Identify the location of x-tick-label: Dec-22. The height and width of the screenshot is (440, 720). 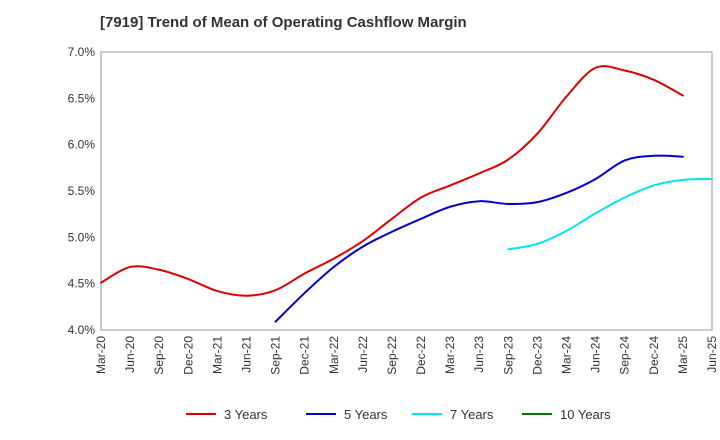
(421, 355).